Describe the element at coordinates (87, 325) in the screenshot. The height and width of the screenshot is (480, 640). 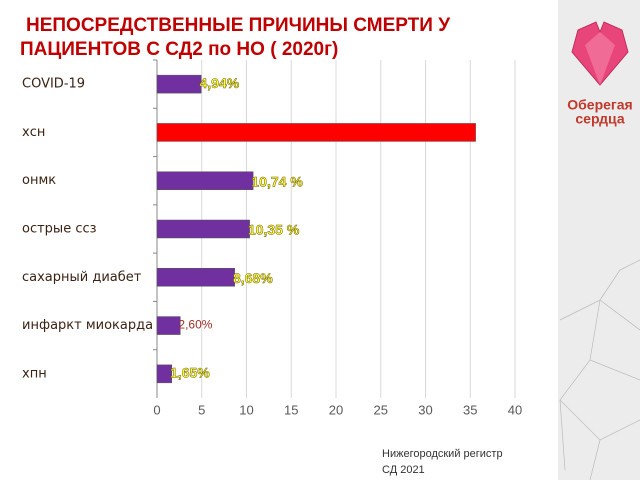
I see `y-tick-label: инфаркт миокарда` at that location.